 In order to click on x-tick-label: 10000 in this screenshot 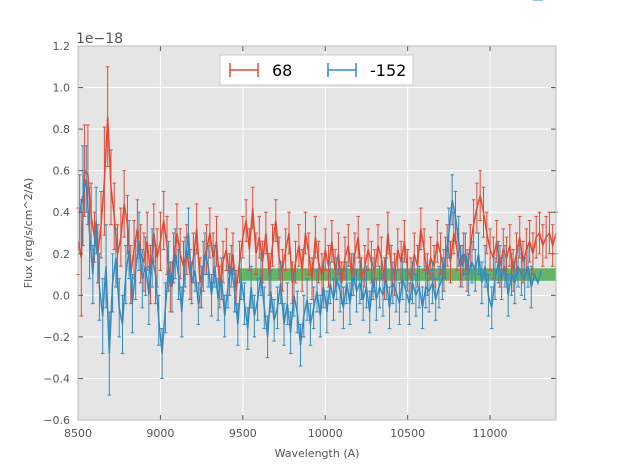, I will do `click(325, 433)`.